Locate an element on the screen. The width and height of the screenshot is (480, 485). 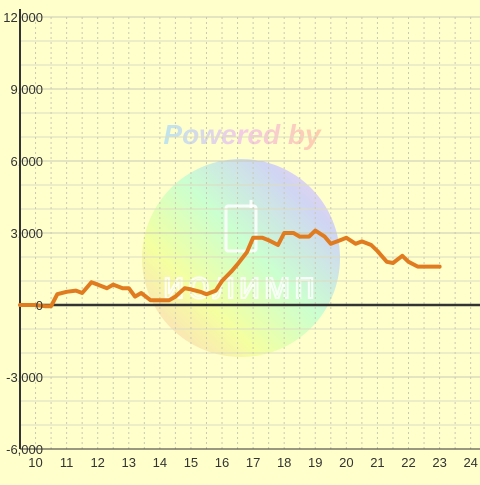
y-tick-labels: -6,000 -3,000 0 3,000 6,000 9,000 12,000 is located at coordinates (23, 233).